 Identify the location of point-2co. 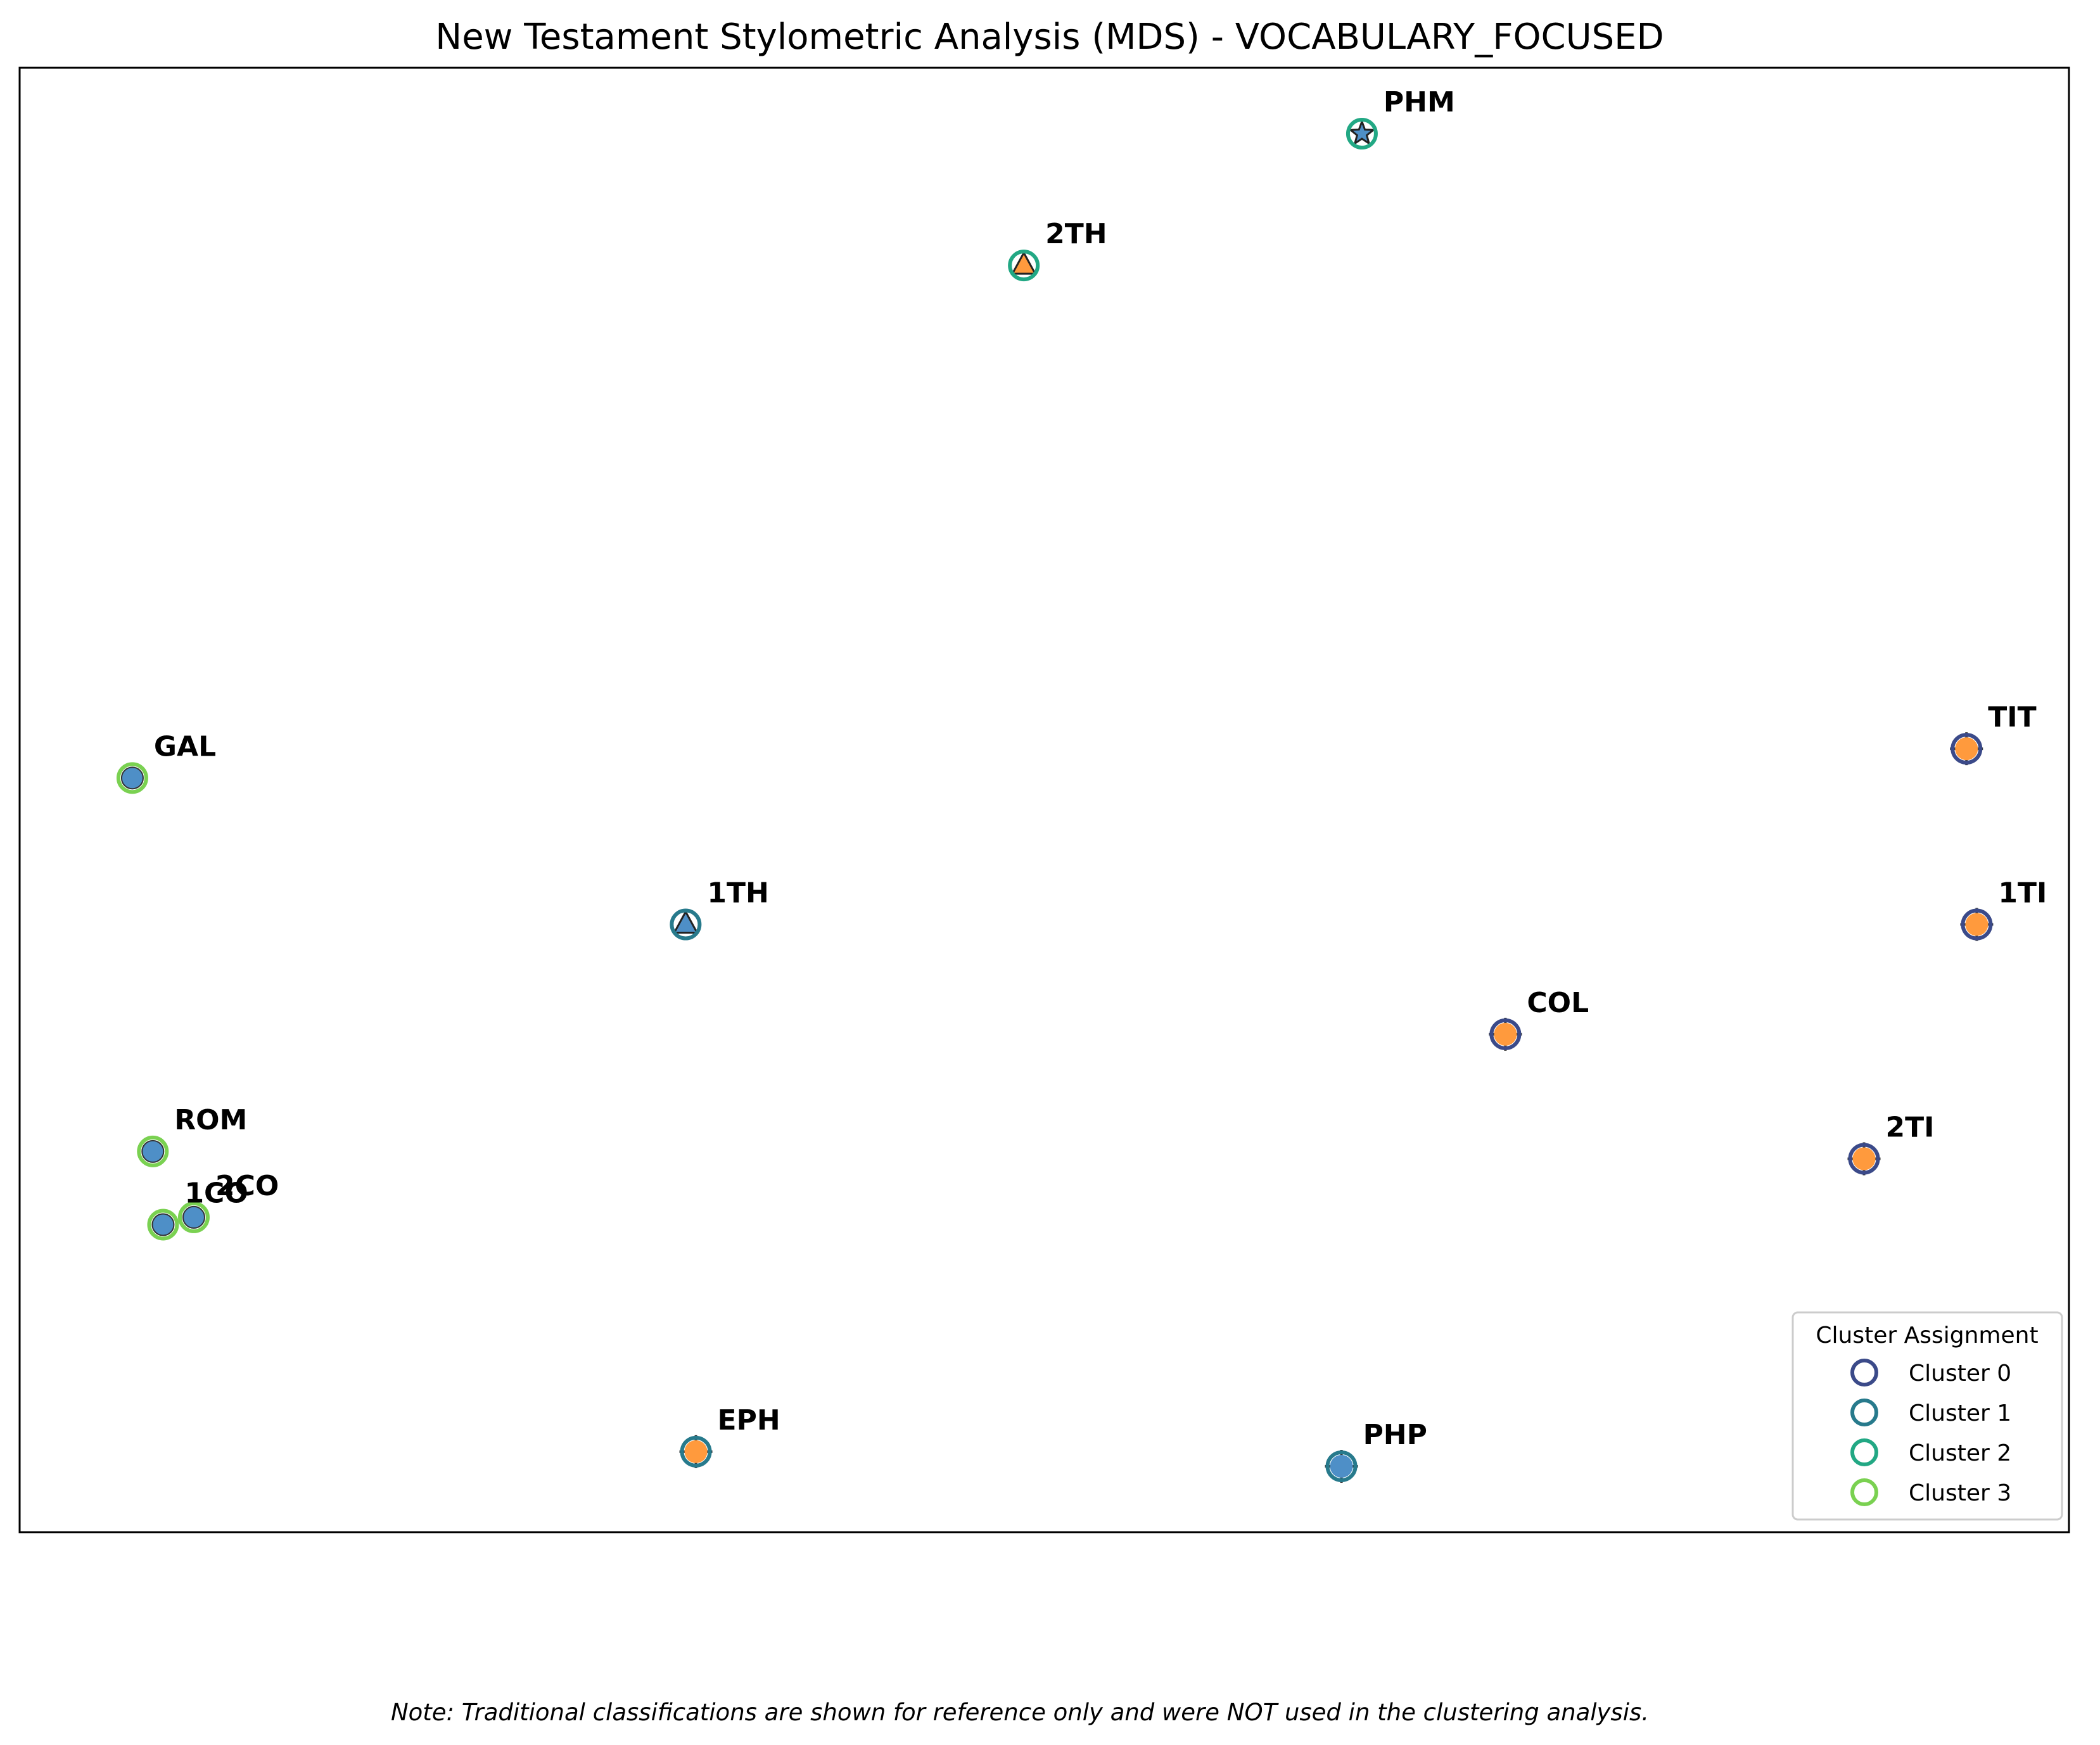
(193, 1217).